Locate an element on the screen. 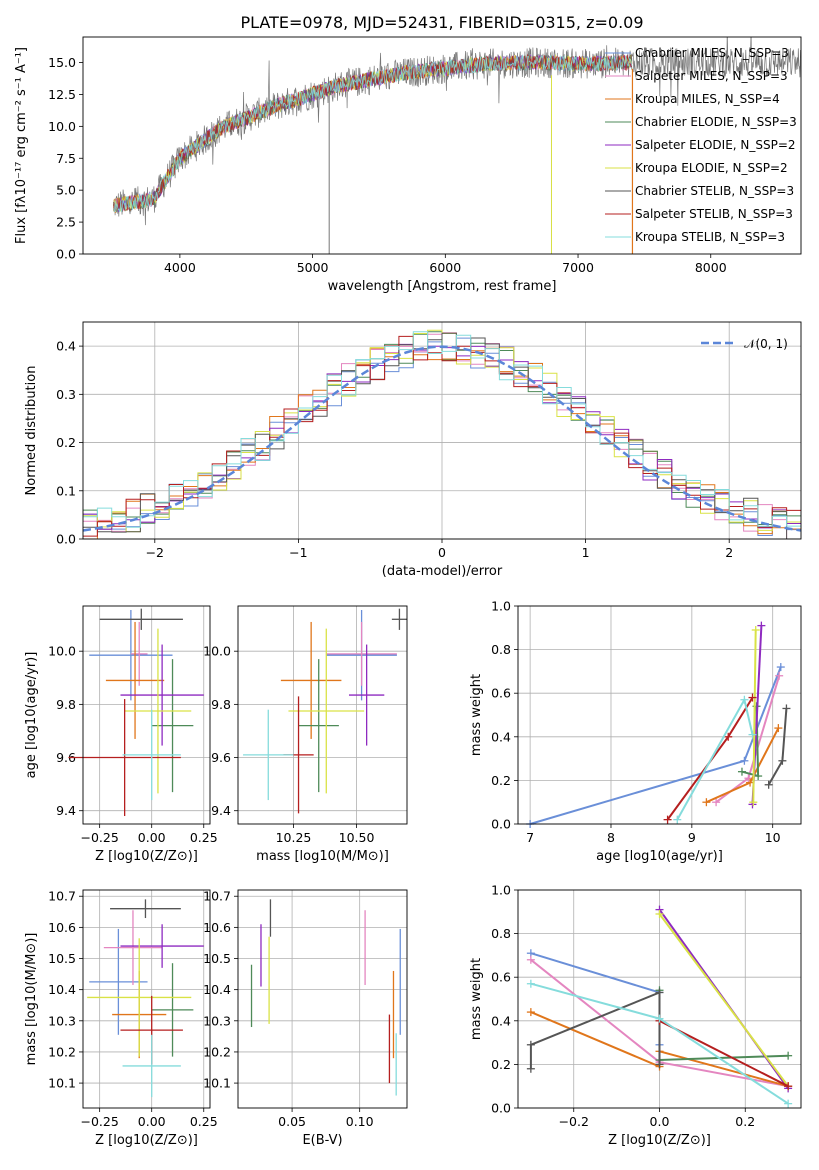 This screenshot has width=819, height=1170. x-tick-label: 2 is located at coordinates (729, 552).